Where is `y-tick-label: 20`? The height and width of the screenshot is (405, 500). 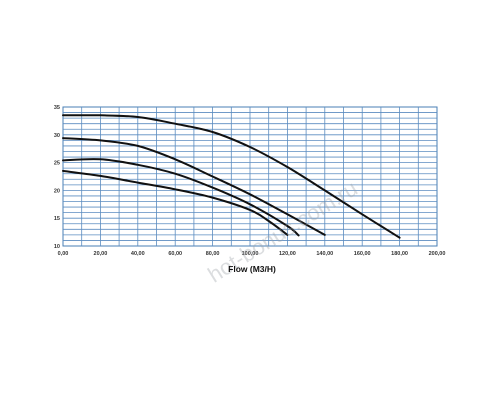
y-tick-label: 20 is located at coordinates (57, 191).